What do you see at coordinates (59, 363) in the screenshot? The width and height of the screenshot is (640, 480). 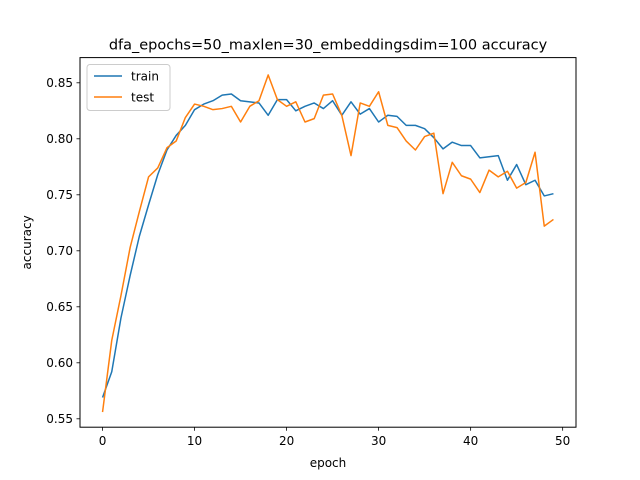 I see `y-tick-label: 0.60` at bounding box center [59, 363].